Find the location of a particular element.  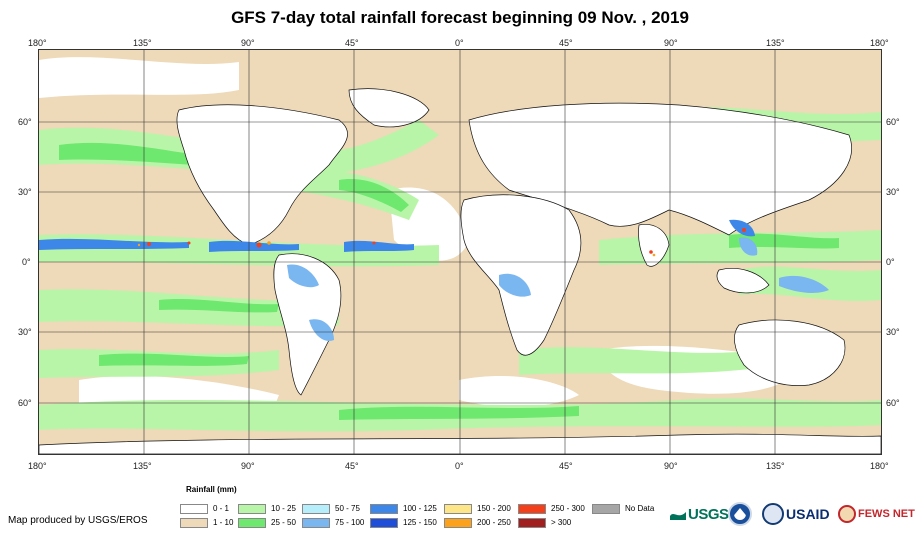

usgs-wordmark: USGS is located at coordinates (708, 514).